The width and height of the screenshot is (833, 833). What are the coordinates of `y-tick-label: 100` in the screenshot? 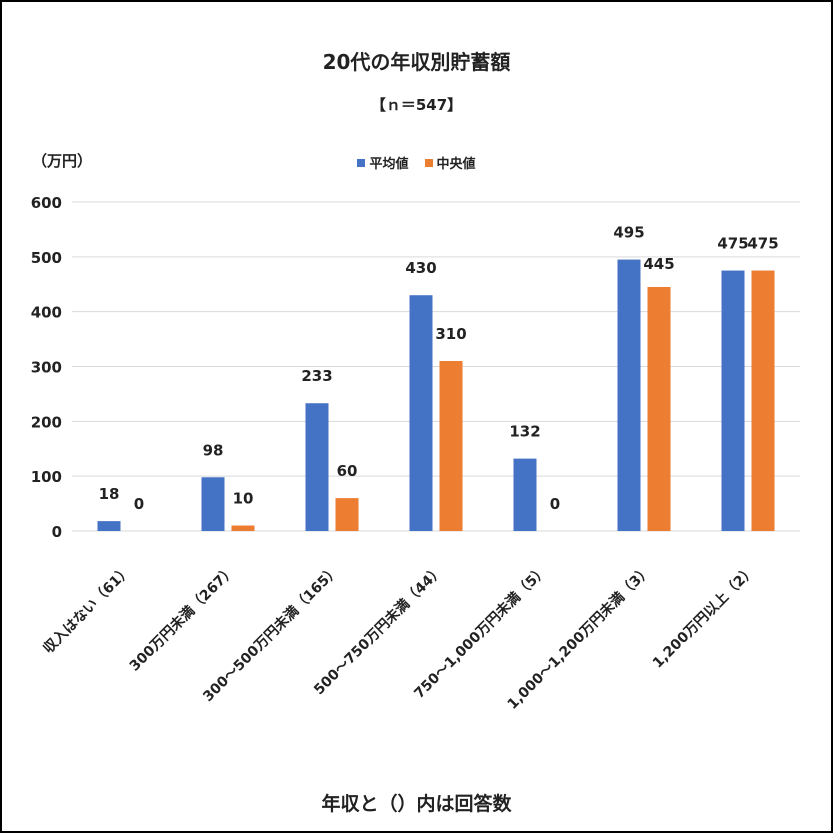 It's located at (46, 477).